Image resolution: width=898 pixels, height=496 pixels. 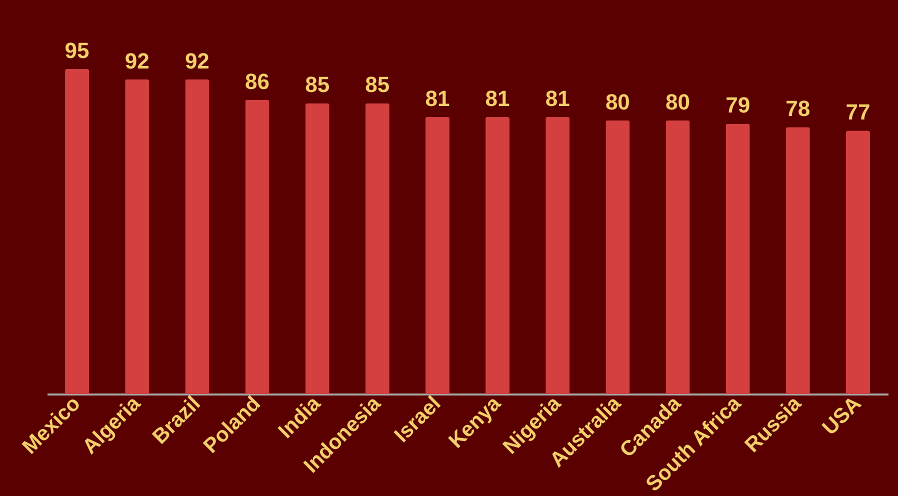 I want to click on data-label: 86, so click(x=257, y=81).